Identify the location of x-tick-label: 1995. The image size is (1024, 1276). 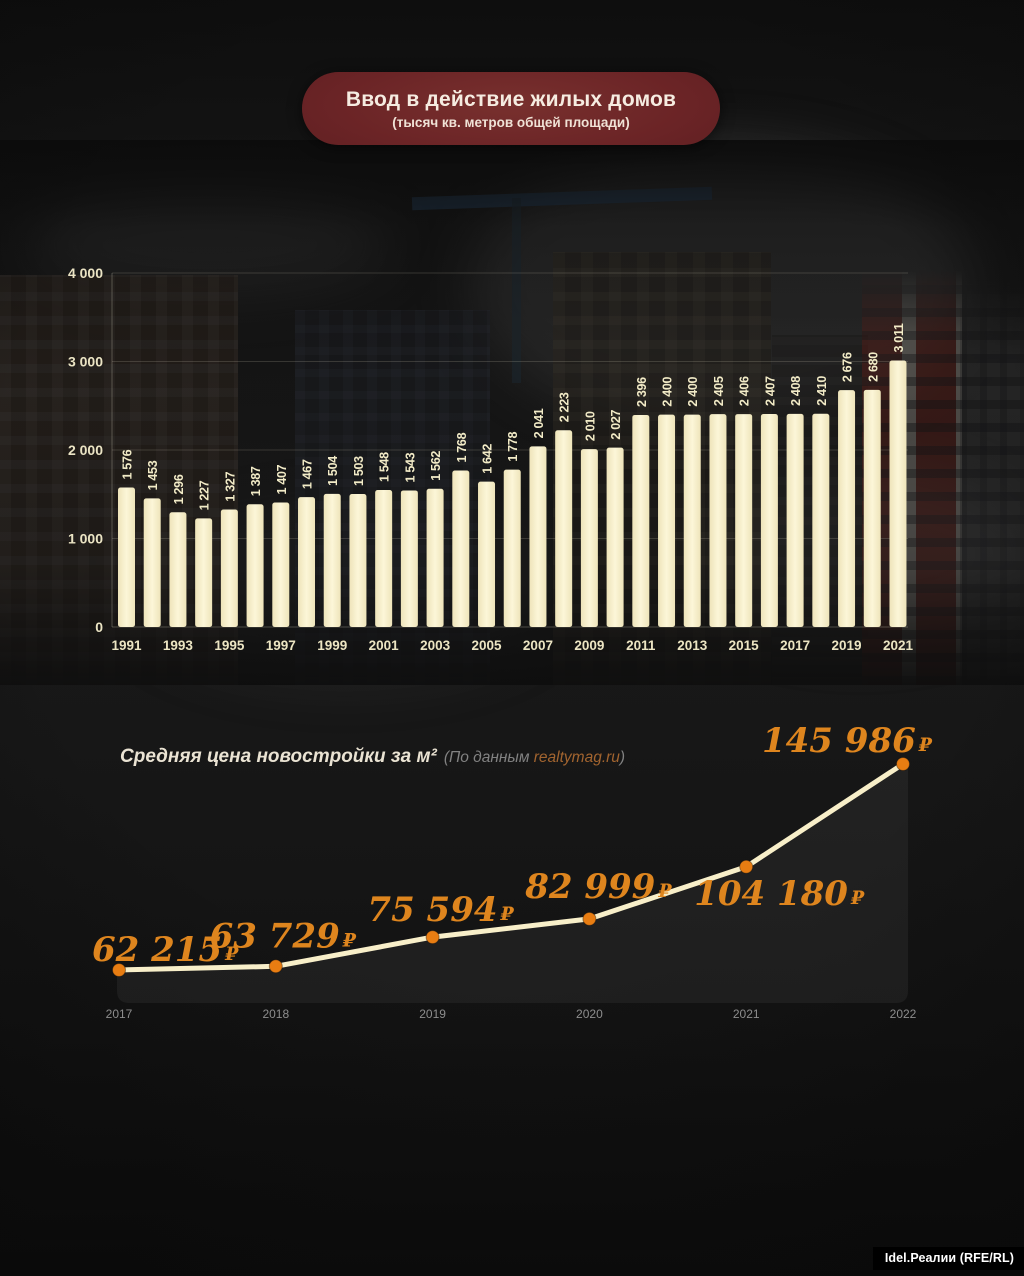
(229, 645).